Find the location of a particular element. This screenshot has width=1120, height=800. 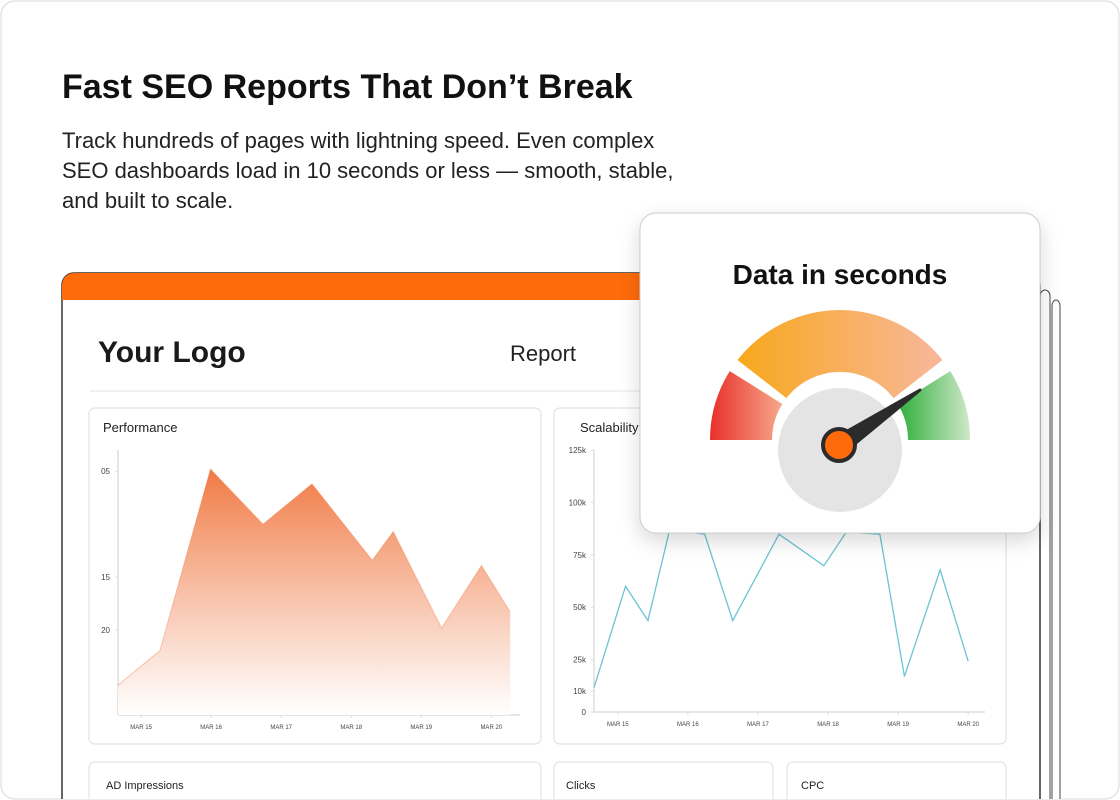

metric-title: CPC is located at coordinates (812, 786).